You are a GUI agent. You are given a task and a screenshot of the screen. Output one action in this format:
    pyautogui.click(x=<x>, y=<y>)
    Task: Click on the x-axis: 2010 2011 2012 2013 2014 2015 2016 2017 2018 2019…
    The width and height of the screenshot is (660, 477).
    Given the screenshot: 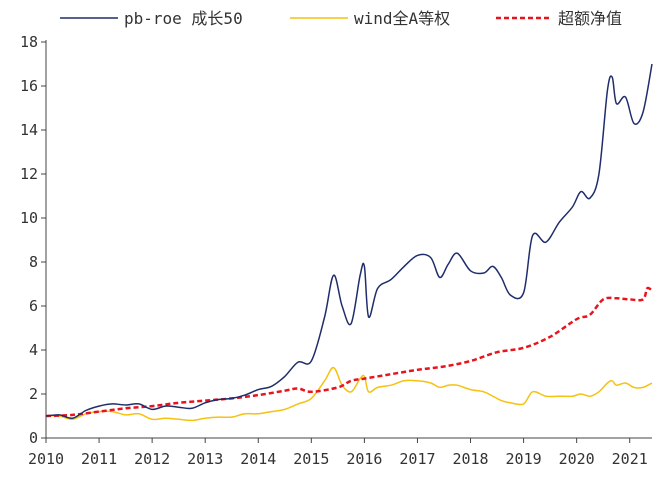 What is the action you would take?
    pyautogui.click(x=340, y=452)
    